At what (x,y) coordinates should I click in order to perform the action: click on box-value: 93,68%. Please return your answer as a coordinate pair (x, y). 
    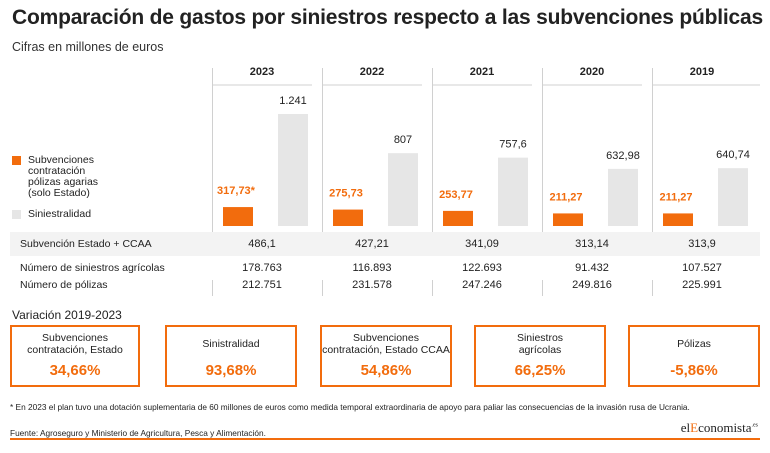
    Looking at the image, I should click on (231, 370).